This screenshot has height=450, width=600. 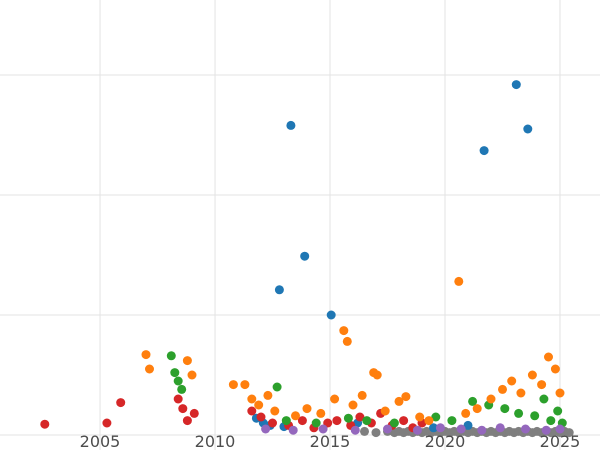 I want to click on x-tick-label: 2025, so click(x=560, y=441).